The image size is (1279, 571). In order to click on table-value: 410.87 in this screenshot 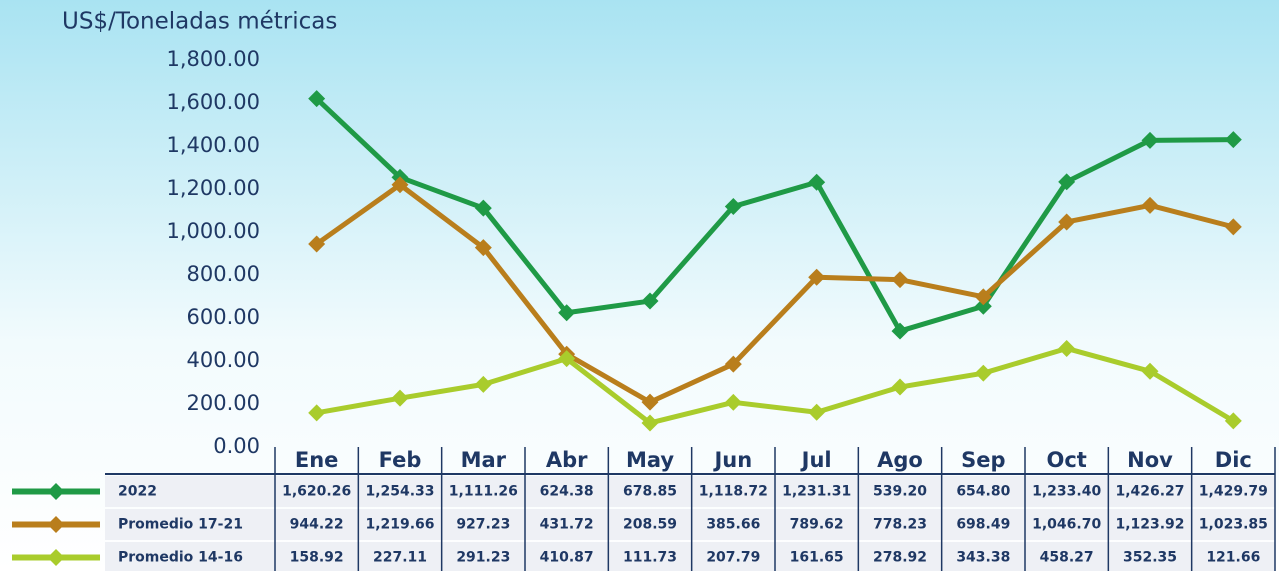, I will do `click(567, 558)`.